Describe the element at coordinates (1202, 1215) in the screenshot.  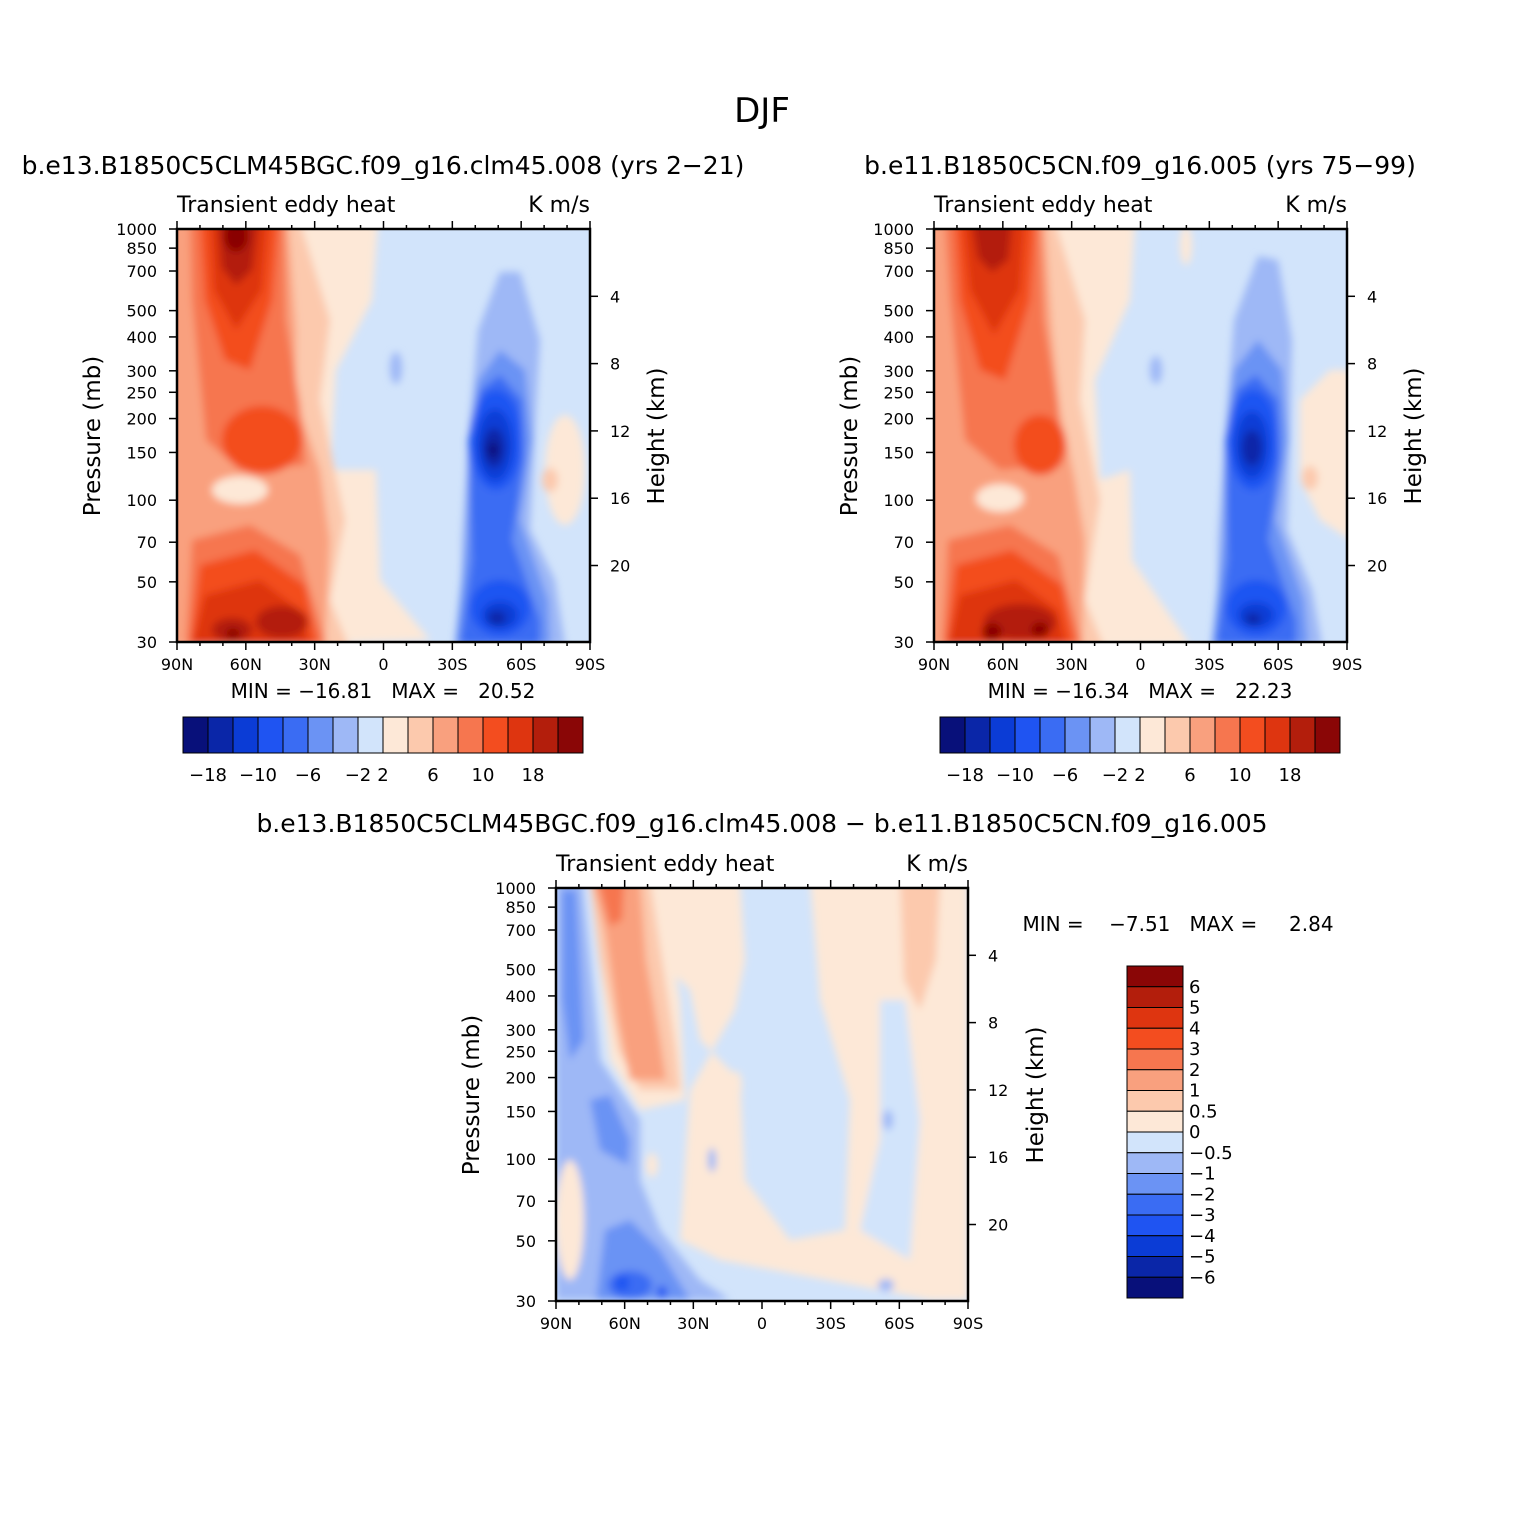
I see `colorbar-label: −3` at that location.